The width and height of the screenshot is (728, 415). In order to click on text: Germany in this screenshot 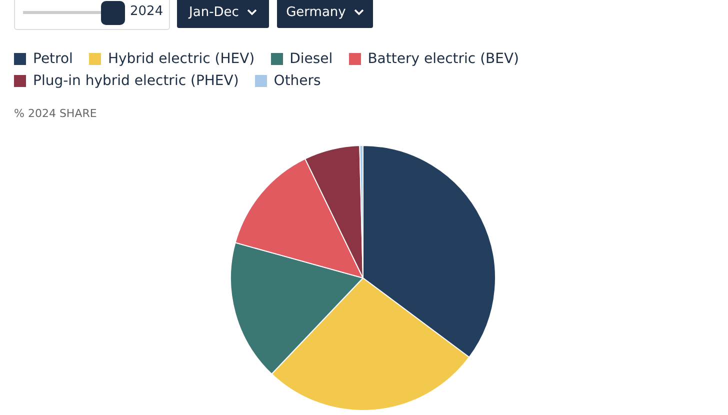, I will do `click(316, 12)`.